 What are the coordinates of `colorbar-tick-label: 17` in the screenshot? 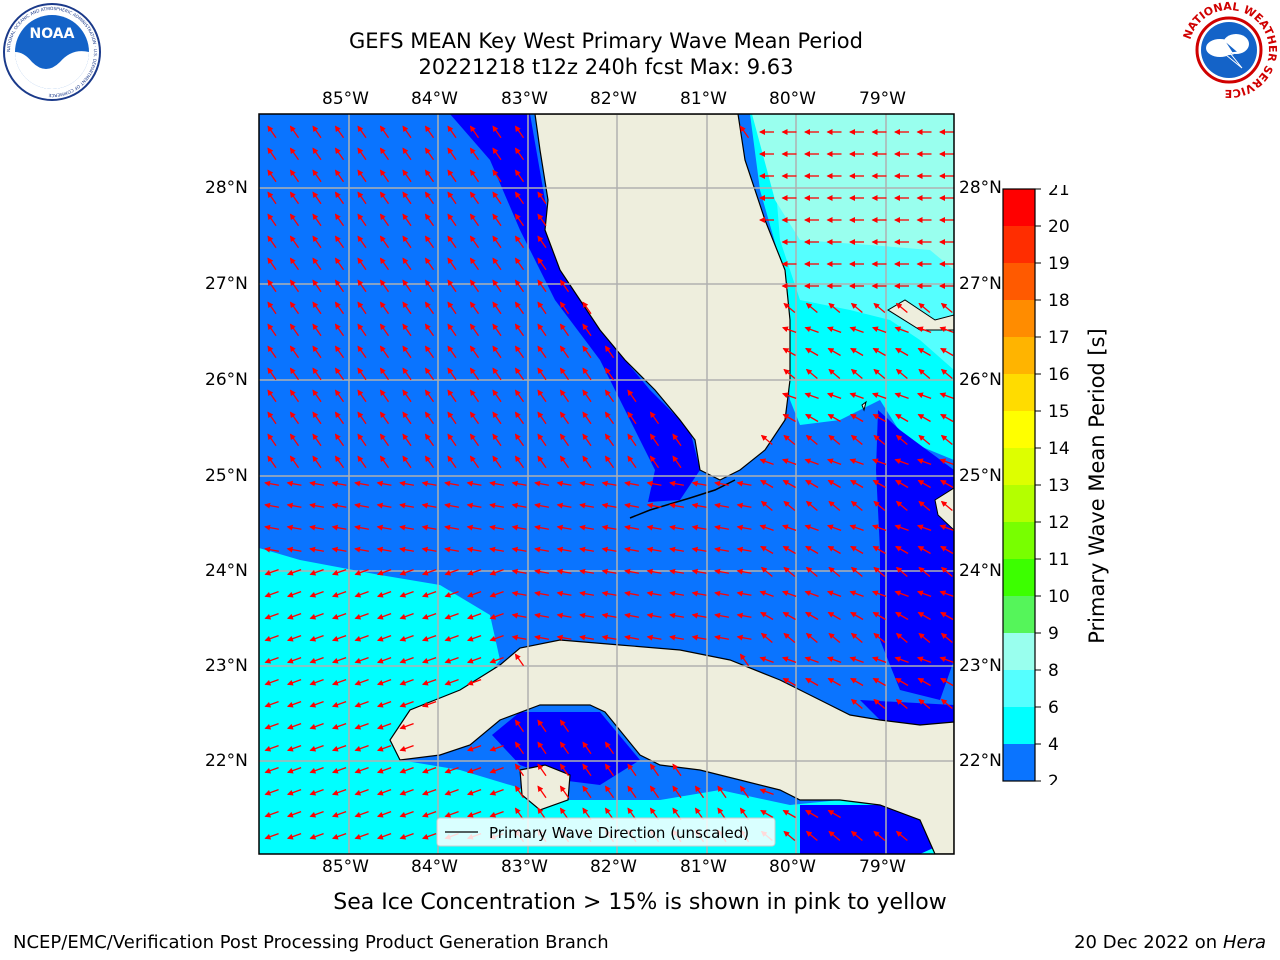 It's located at (1059, 338).